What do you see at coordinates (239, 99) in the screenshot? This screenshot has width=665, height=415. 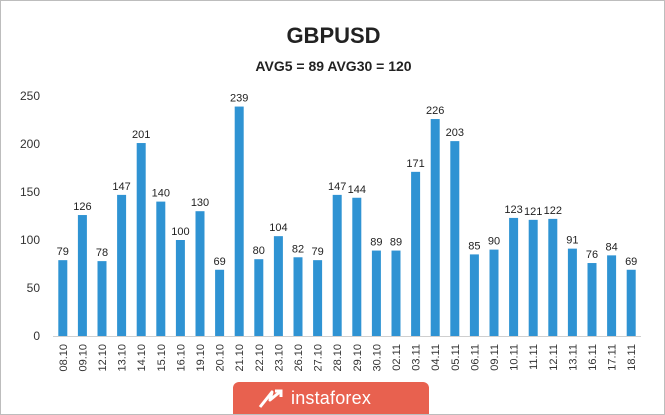 I see `data-label: 239` at bounding box center [239, 99].